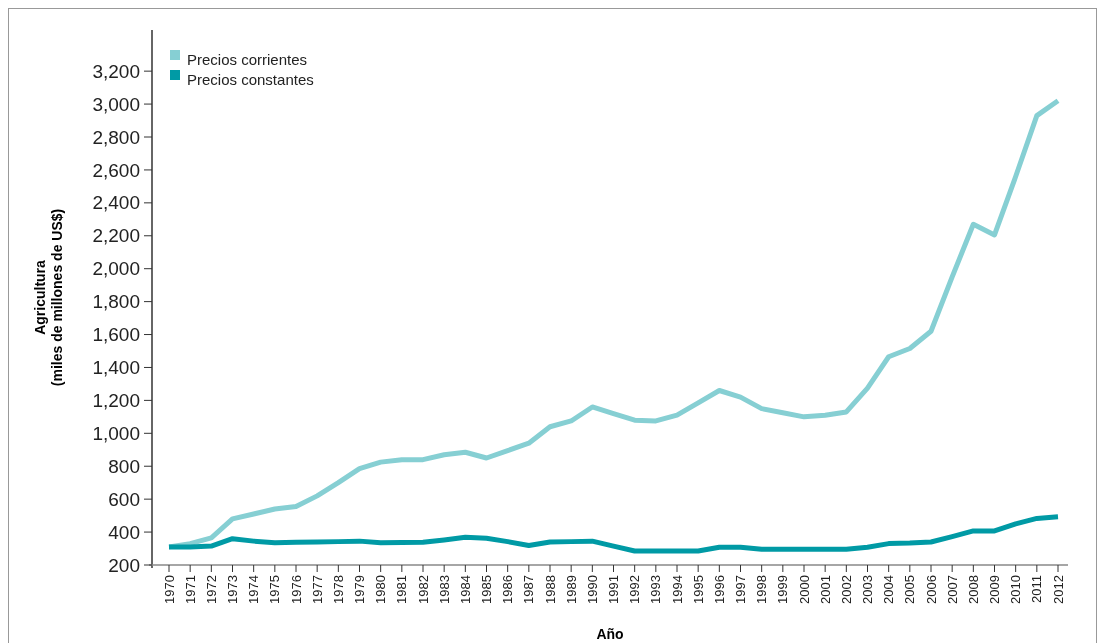  What do you see at coordinates (868, 589) in the screenshot?
I see `x-tick-label: 2003` at bounding box center [868, 589].